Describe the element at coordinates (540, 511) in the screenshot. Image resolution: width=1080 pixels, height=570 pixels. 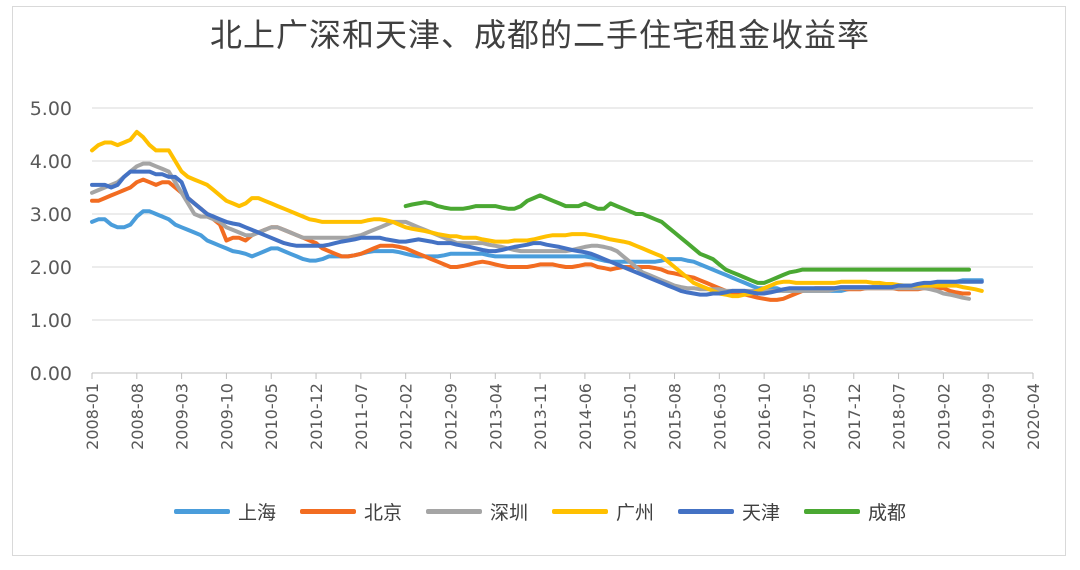
I see `chart-legend: 上海 北京 深圳 广州 天津 成都` at that location.